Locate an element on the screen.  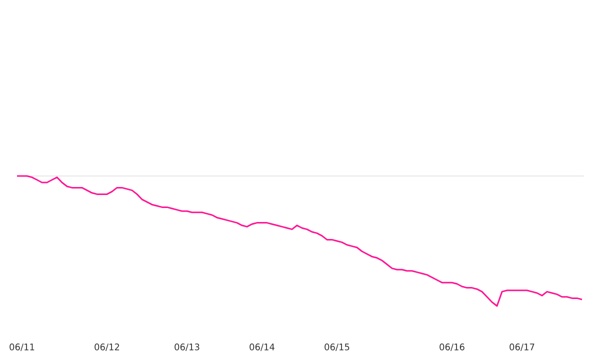
x-tick-label: 06/15 is located at coordinates (337, 348).